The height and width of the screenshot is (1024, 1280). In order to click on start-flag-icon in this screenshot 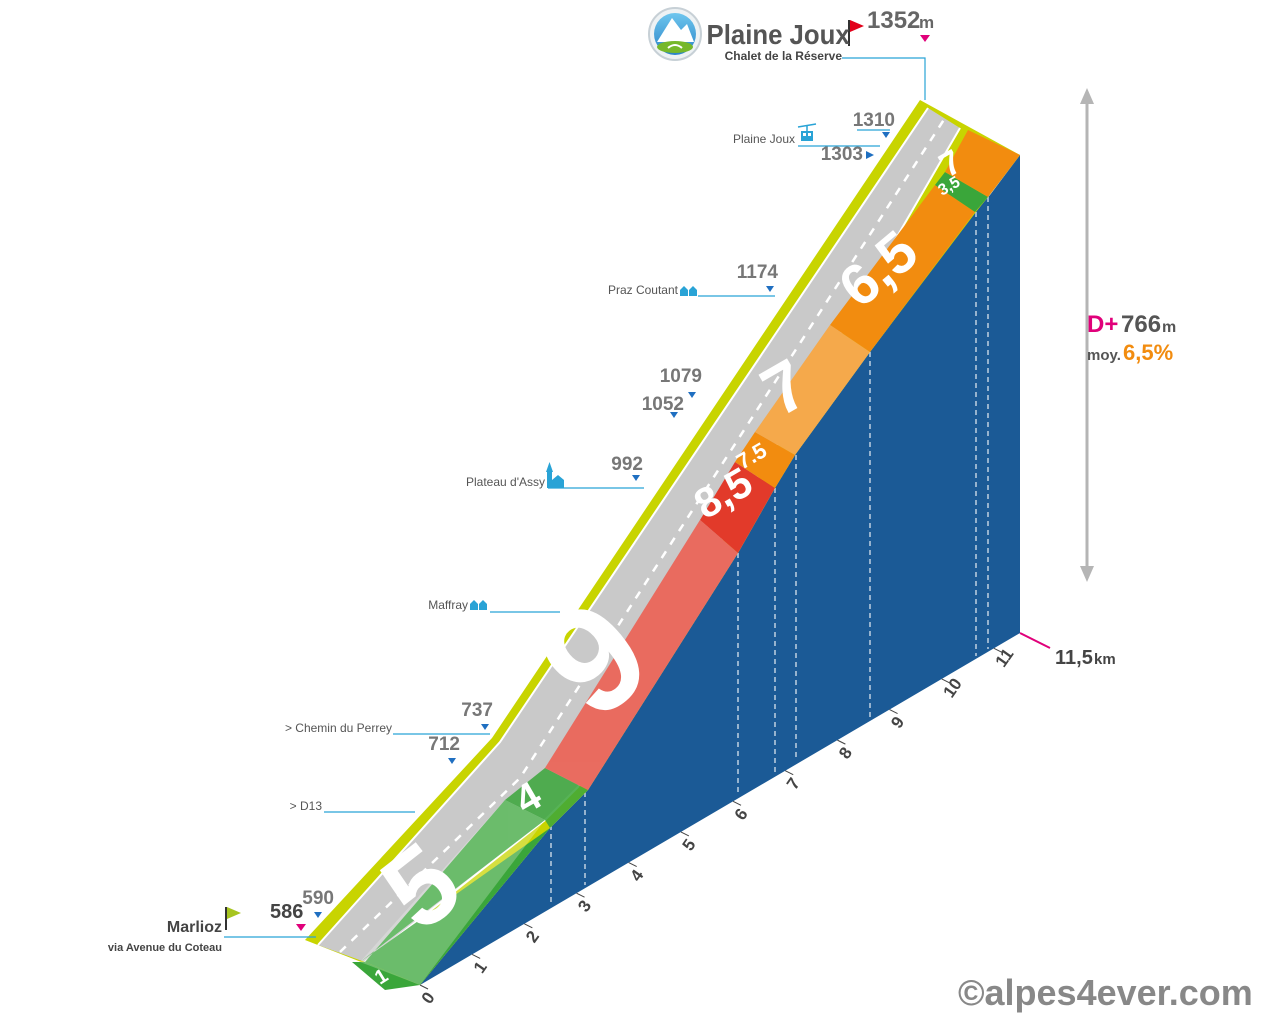, I will do `click(233, 918)`.